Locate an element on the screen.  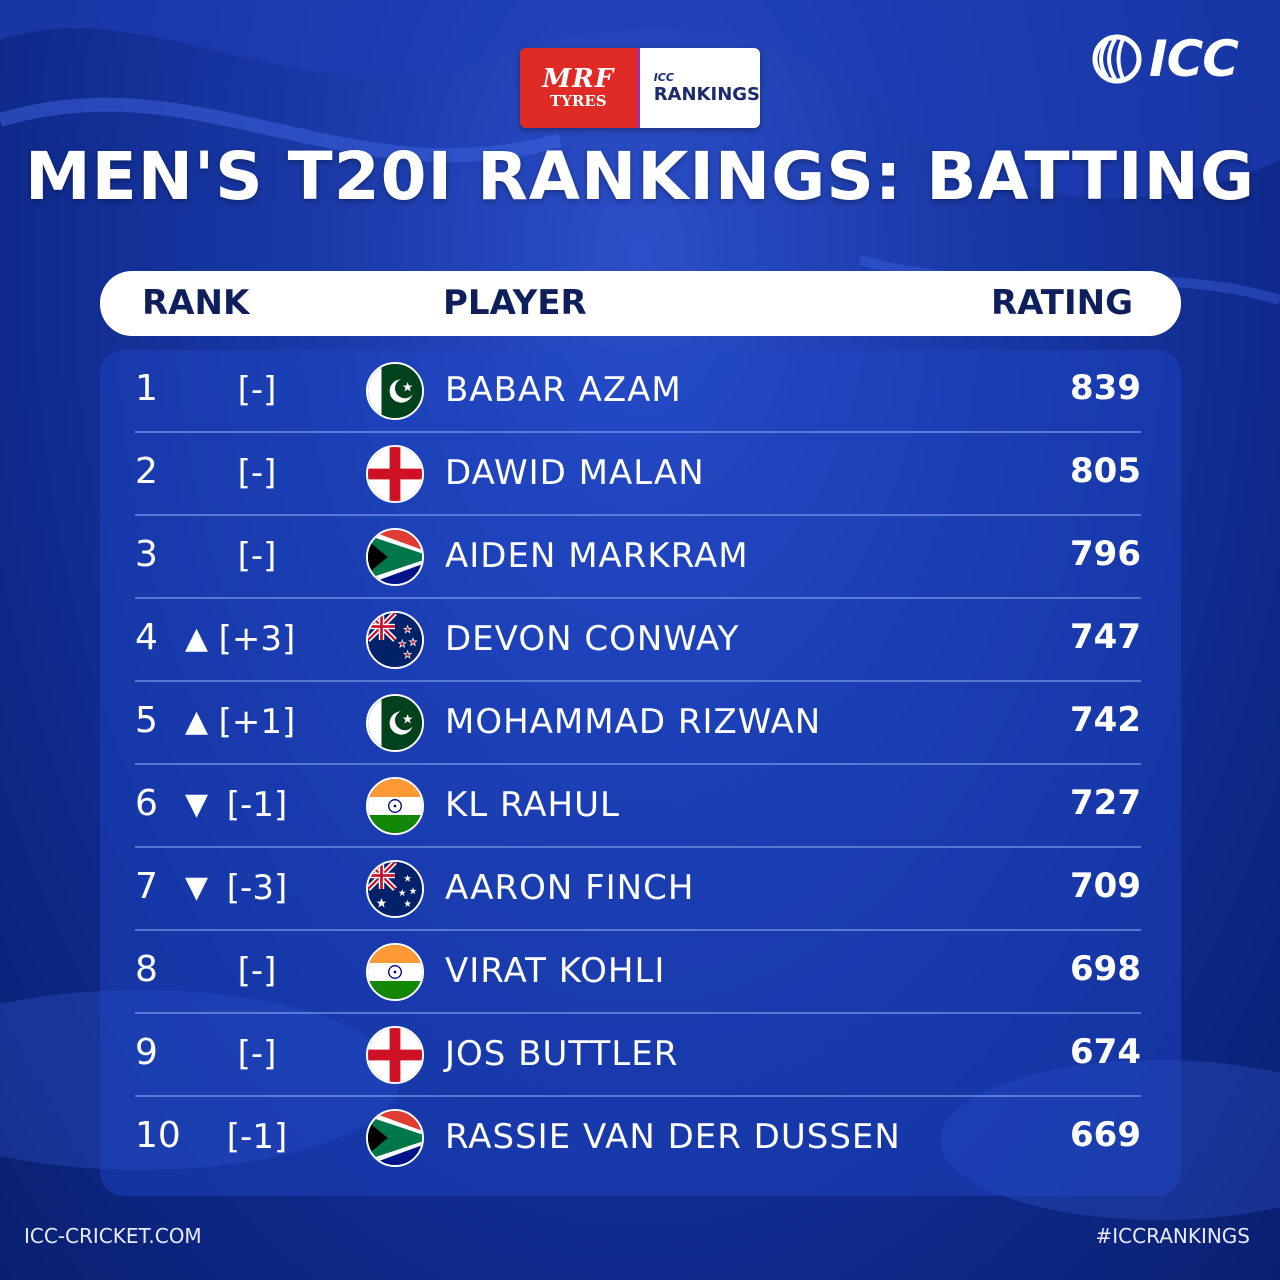
row-rank: 1 is located at coordinates (146, 388).